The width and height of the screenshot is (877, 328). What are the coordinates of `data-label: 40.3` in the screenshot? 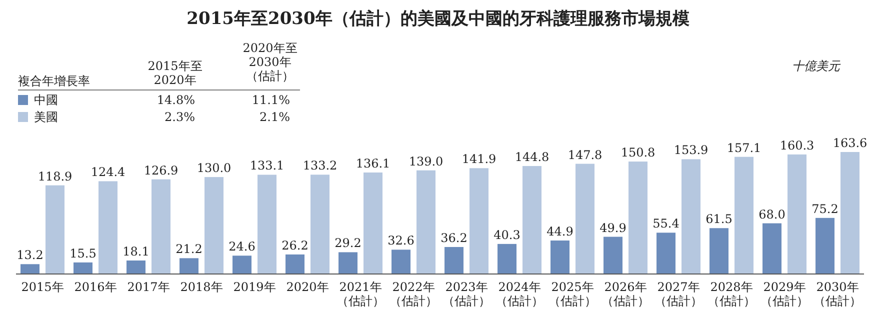 It's located at (507, 235).